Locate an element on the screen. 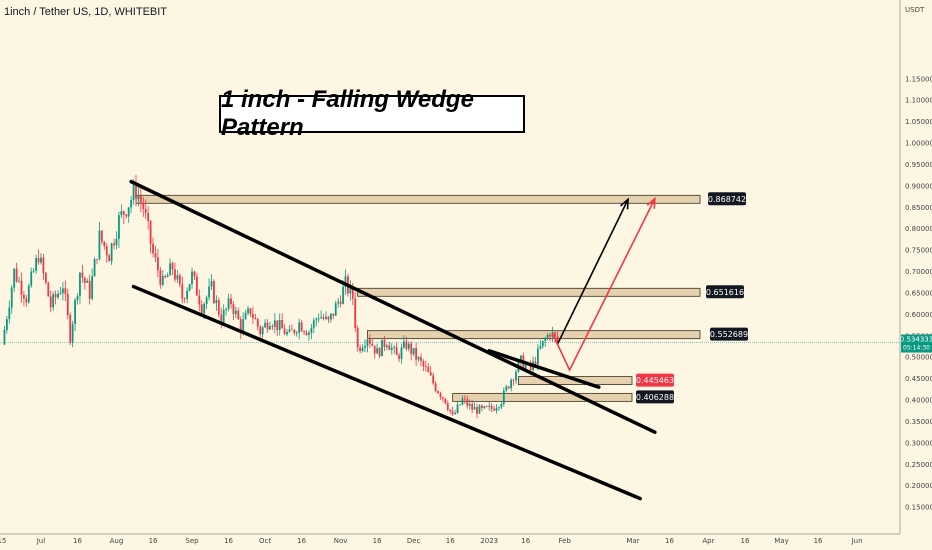 This screenshot has width=932, height=550. x-tick-label: Oct is located at coordinates (265, 541).